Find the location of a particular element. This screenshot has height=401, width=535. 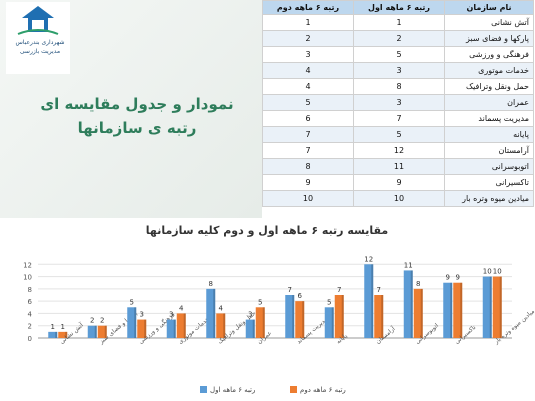

data-label: 12 is located at coordinates (368, 259).